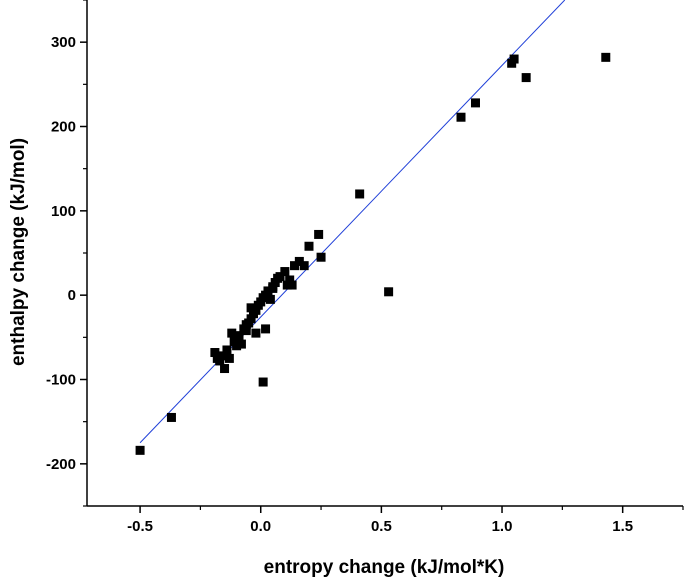 The width and height of the screenshot is (685, 585). What do you see at coordinates (61, 380) in the screenshot?
I see `y-tick-label: -100` at bounding box center [61, 380].